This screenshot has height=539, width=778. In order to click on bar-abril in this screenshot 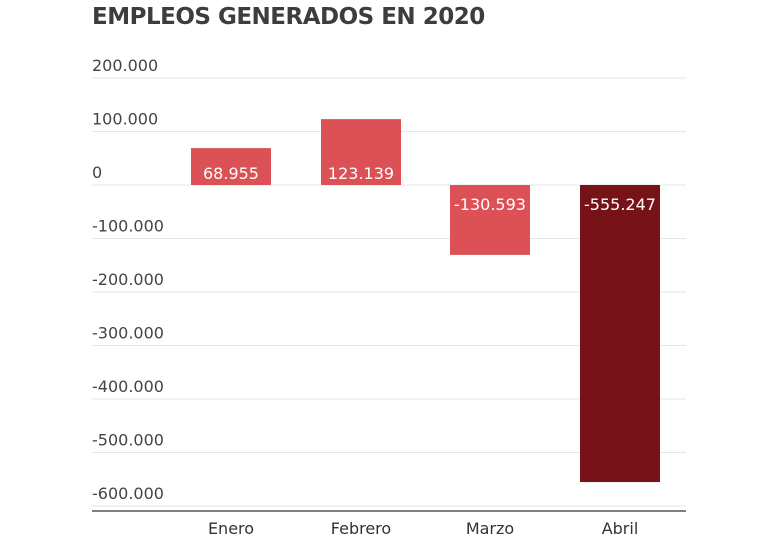, I will do `click(620, 334)`.